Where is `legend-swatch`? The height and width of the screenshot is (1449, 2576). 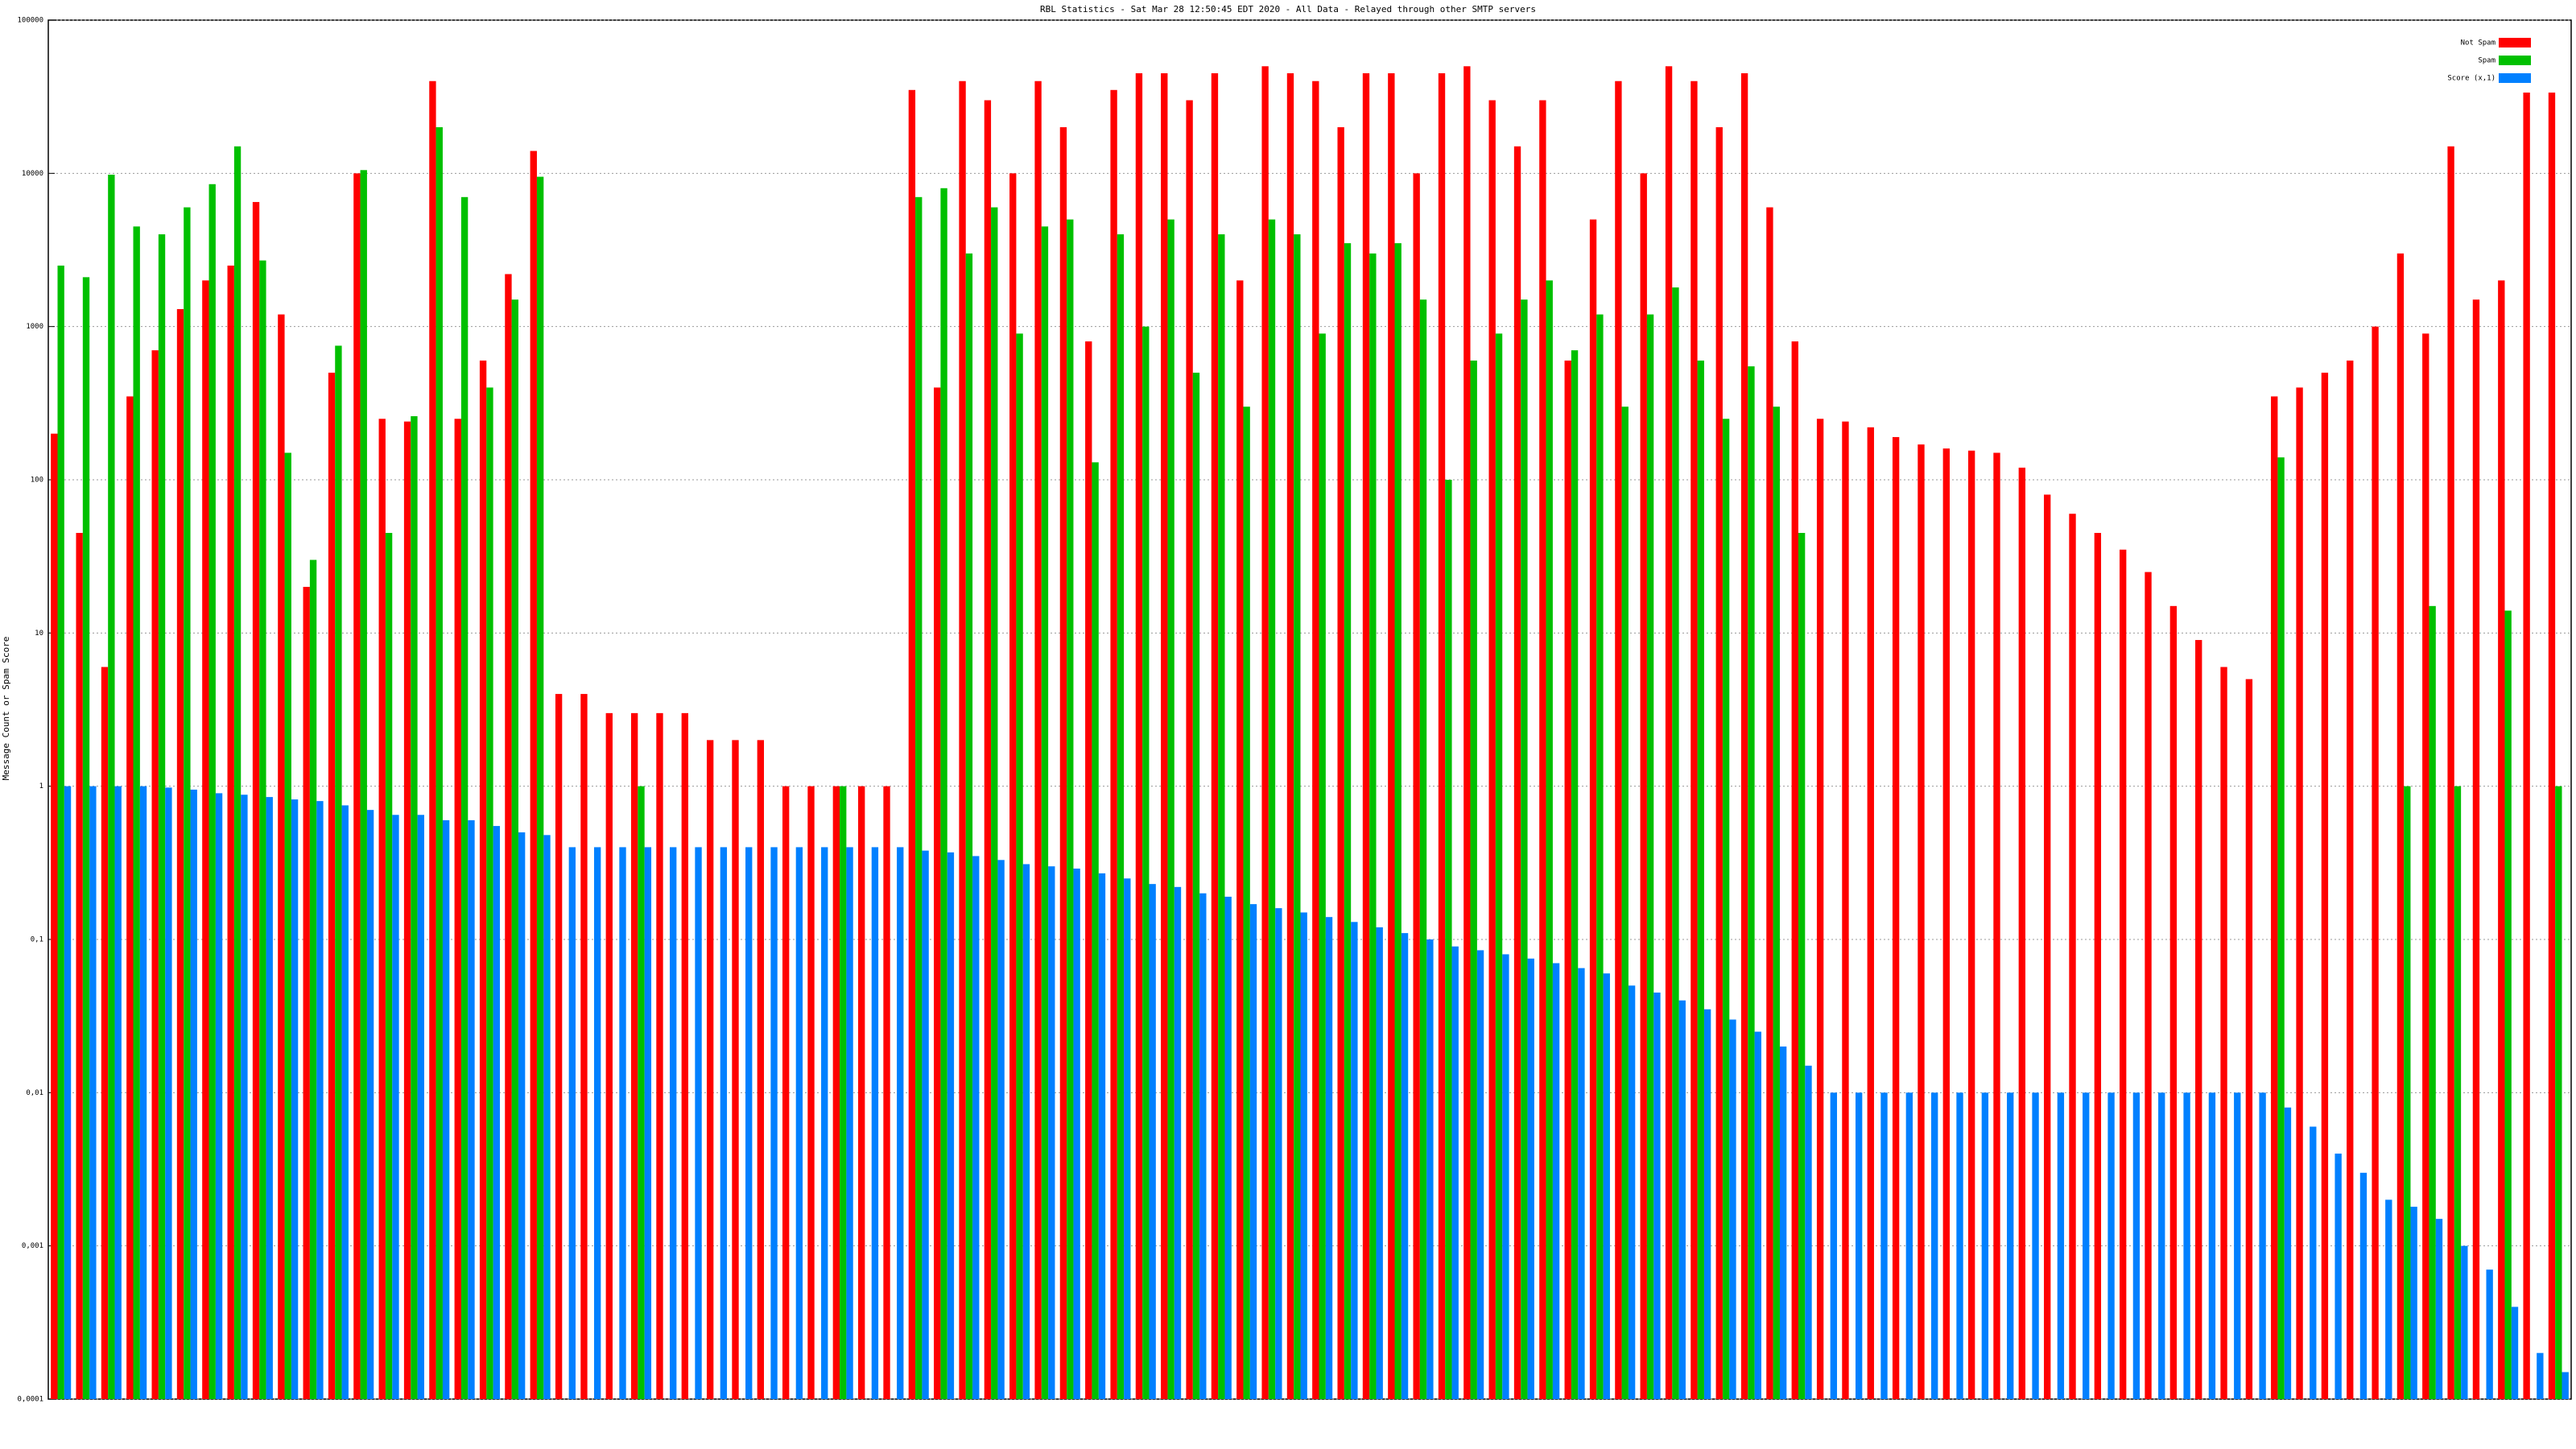
legend-swatch is located at coordinates (2515, 60).